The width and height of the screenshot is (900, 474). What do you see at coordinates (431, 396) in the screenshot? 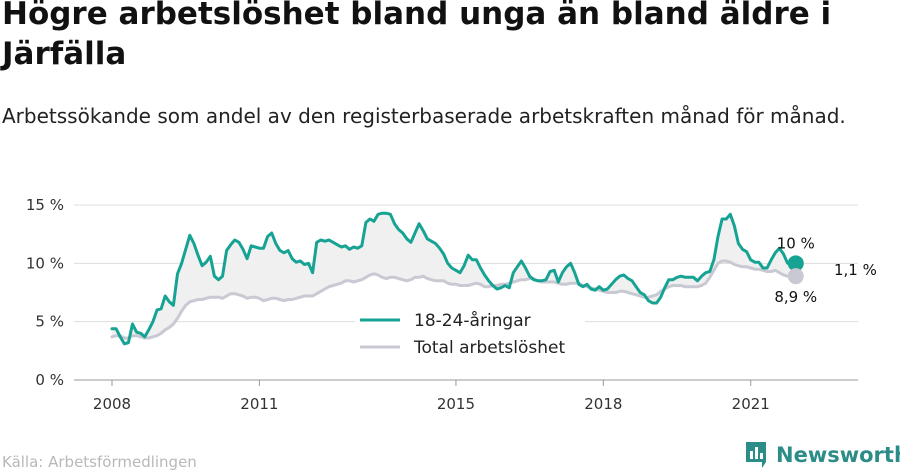
I see `x-axis: 2008 2011 2015 2018 2021` at bounding box center [431, 396].